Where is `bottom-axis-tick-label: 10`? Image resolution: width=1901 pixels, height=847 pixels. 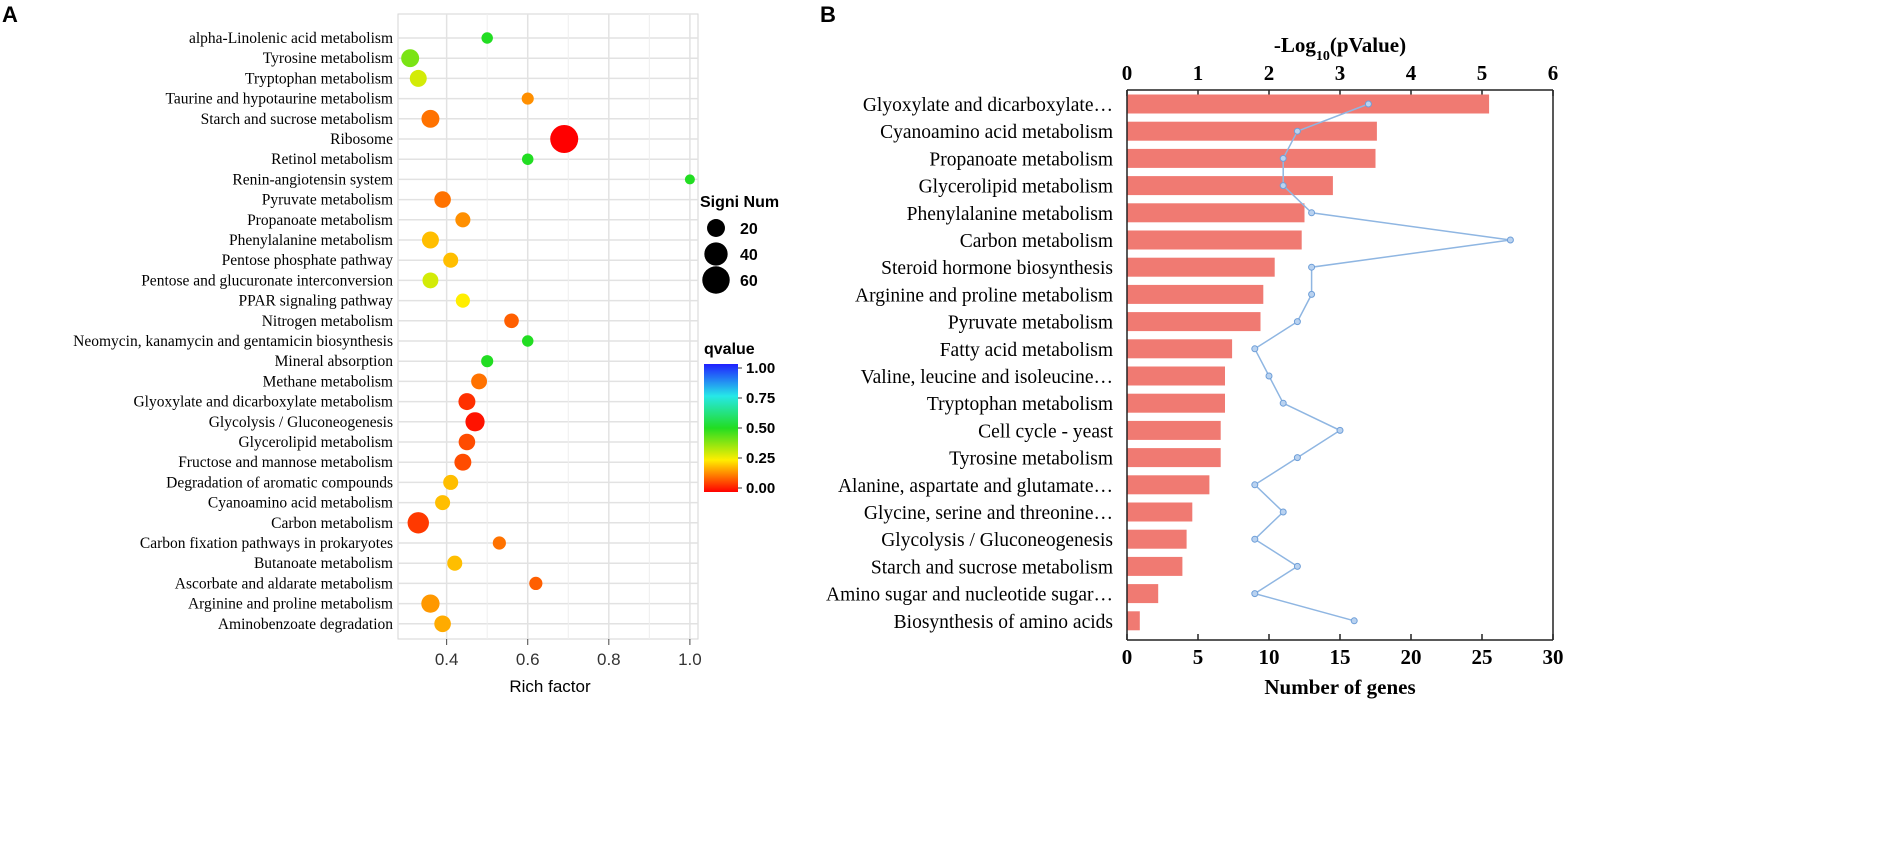 bottom-axis-tick-label: 10 is located at coordinates (1269, 657).